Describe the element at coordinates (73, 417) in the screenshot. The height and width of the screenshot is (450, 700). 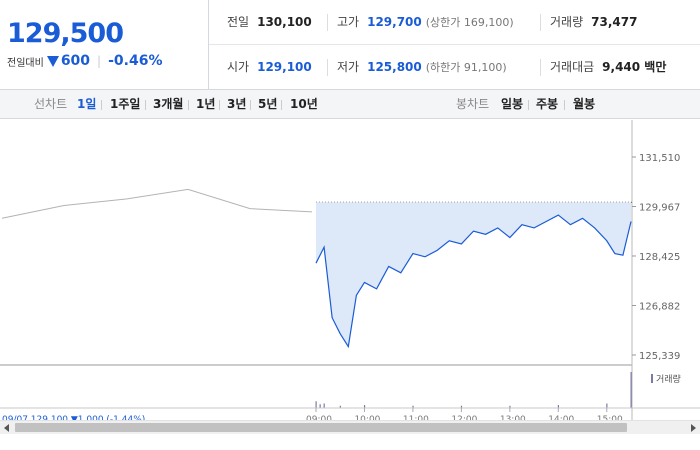
I see `previous-day-label: 09/07 129,100 ▼1,000 (-1.44%)` at that location.